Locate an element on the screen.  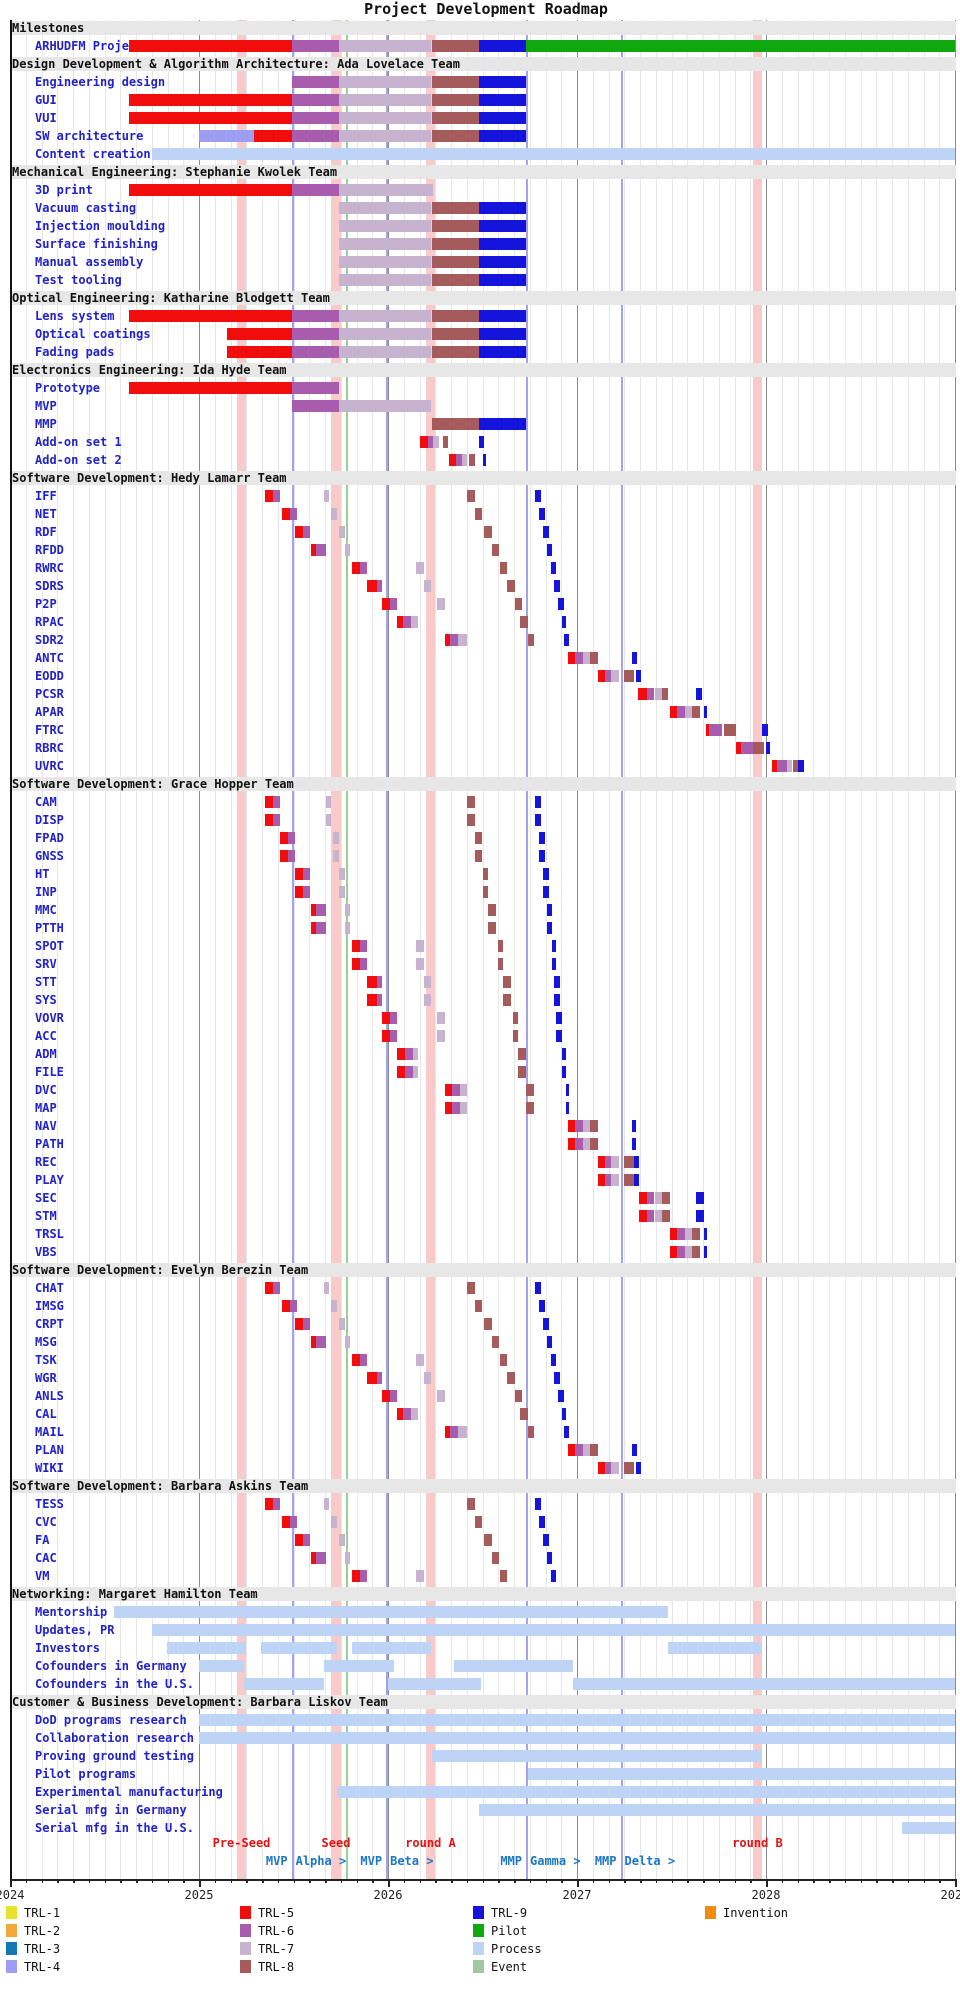
grid-year-line is located at coordinates (766, 949).